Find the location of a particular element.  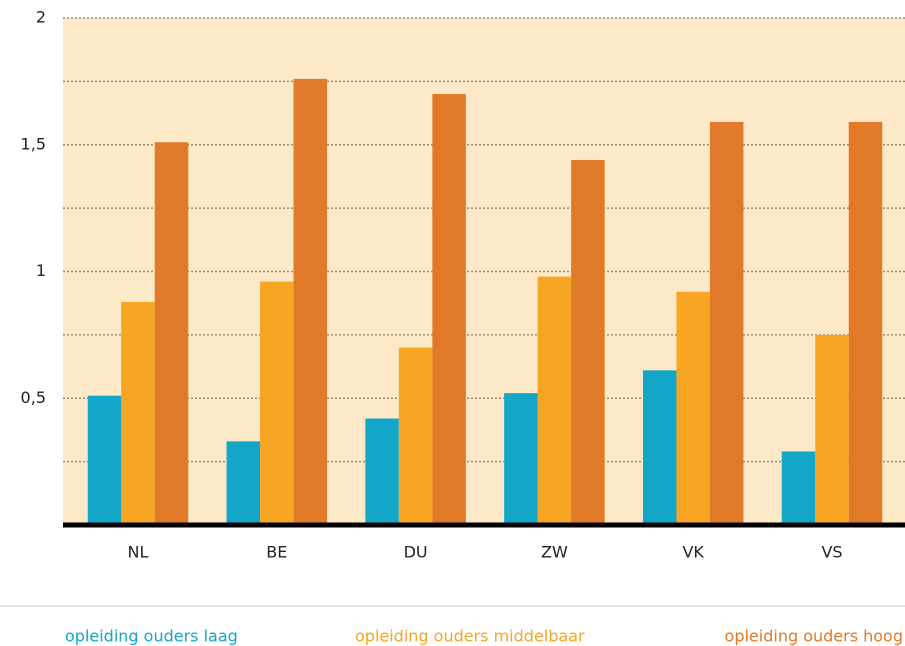

y-tick-label: 0,5 is located at coordinates (33, 397).